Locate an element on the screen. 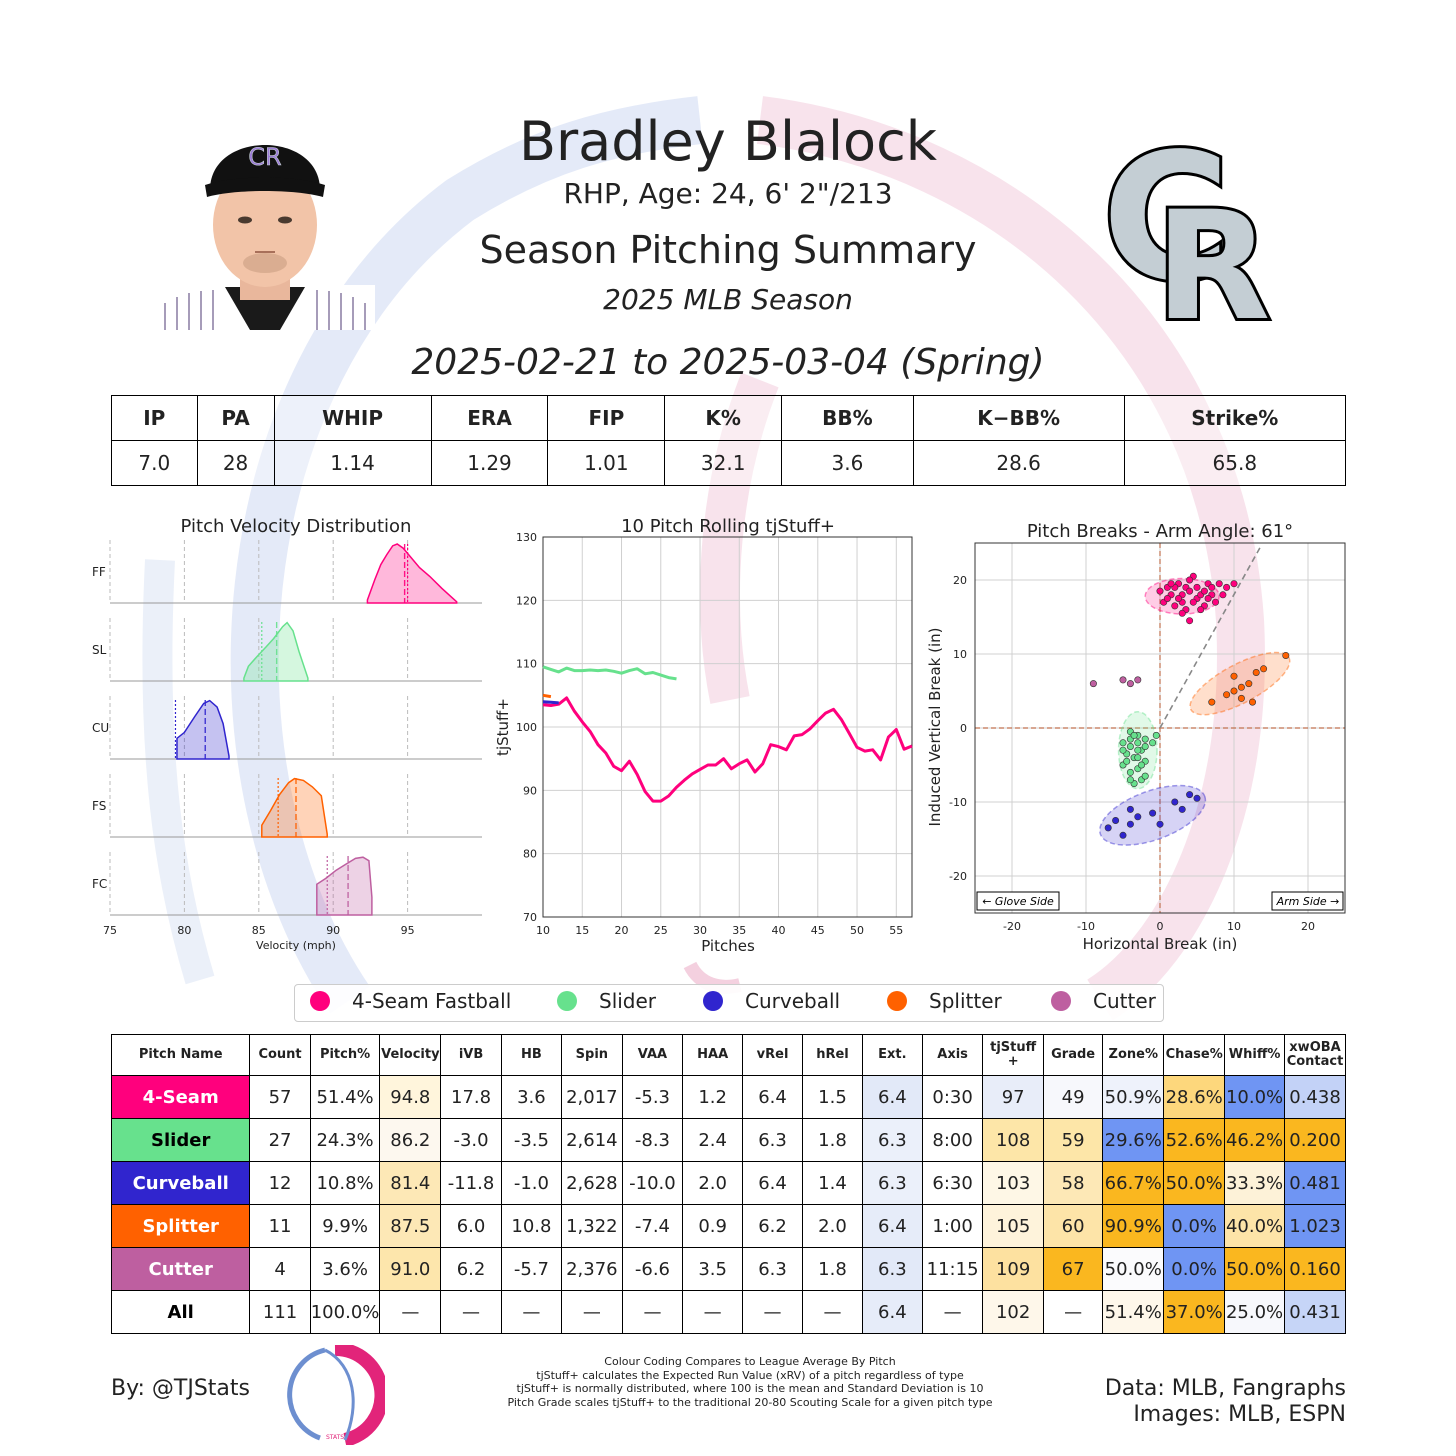  pitch-table-header-cell: Velocity is located at coordinates (410, 1055).